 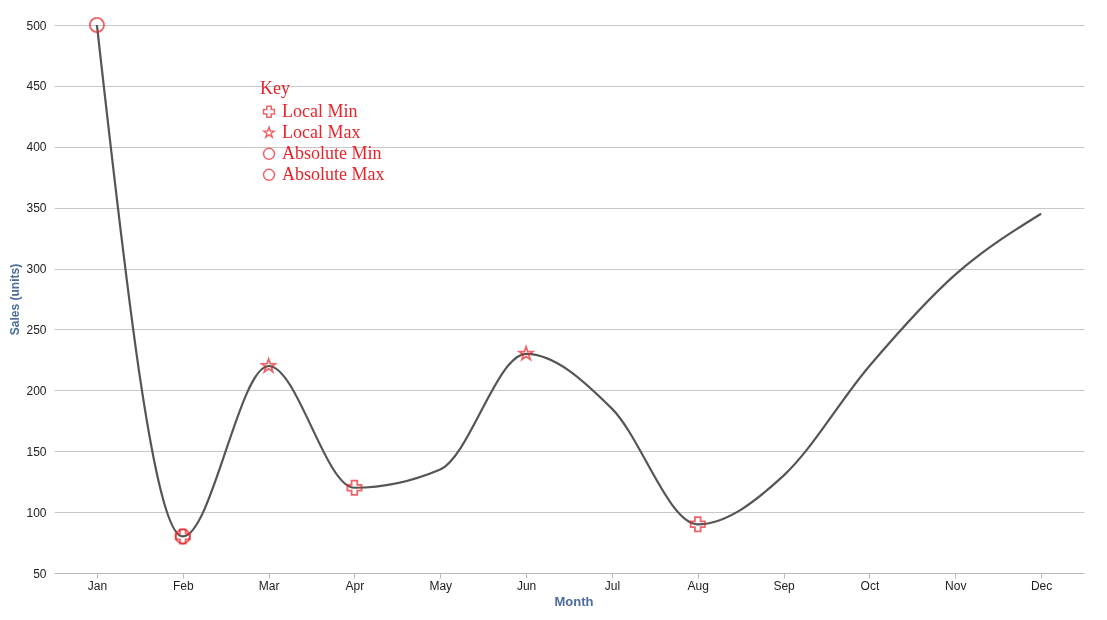 What do you see at coordinates (269, 585) in the screenshot?
I see `x-tick-label: Mar` at bounding box center [269, 585].